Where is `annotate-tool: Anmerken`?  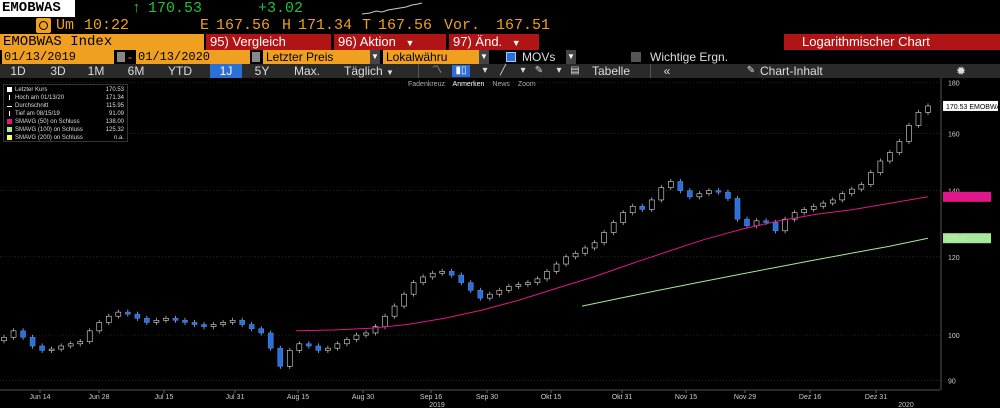
annotate-tool: Anmerken is located at coordinates (468, 84).